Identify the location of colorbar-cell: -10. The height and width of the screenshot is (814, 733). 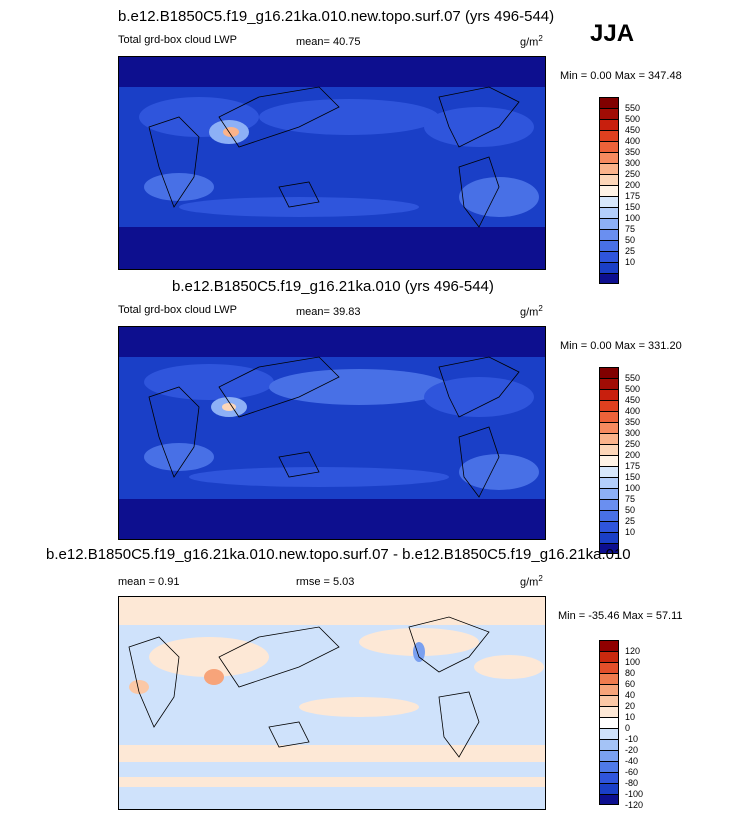
(618, 736).